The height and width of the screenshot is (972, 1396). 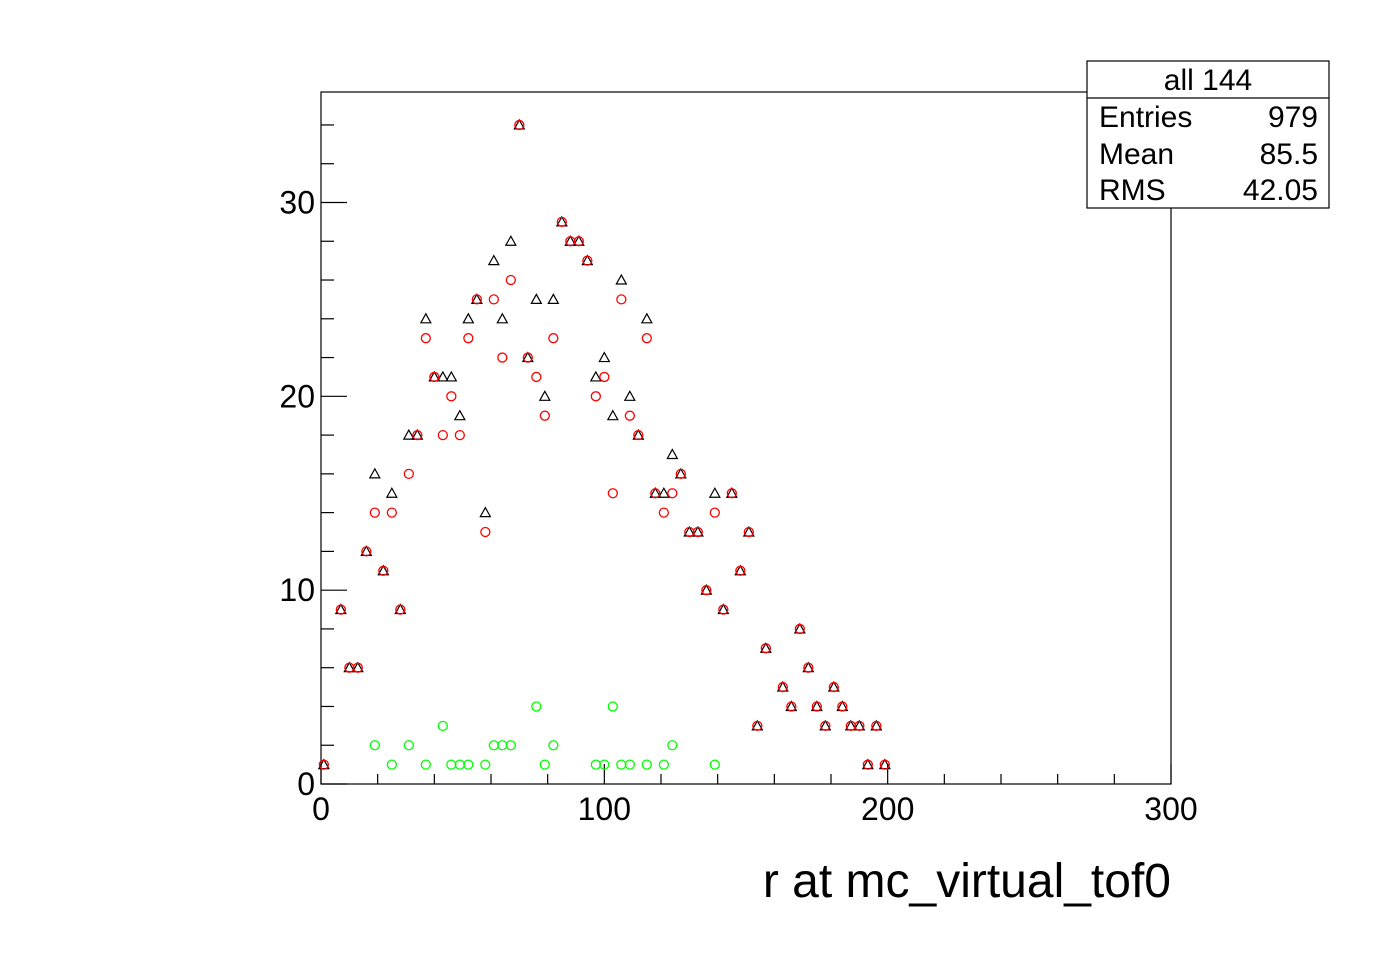 I want to click on y-tick-label: 30, so click(x=297, y=202).